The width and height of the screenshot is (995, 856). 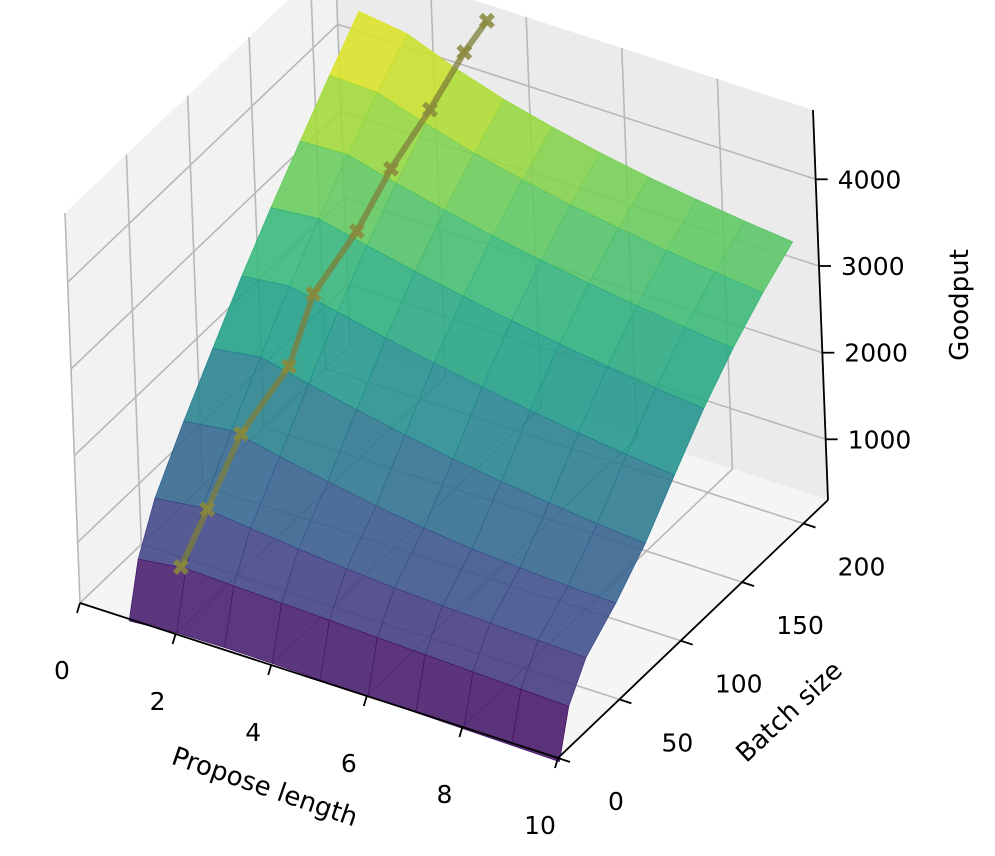 What do you see at coordinates (62, 670) in the screenshot?
I see `x-tick-label: 0` at bounding box center [62, 670].